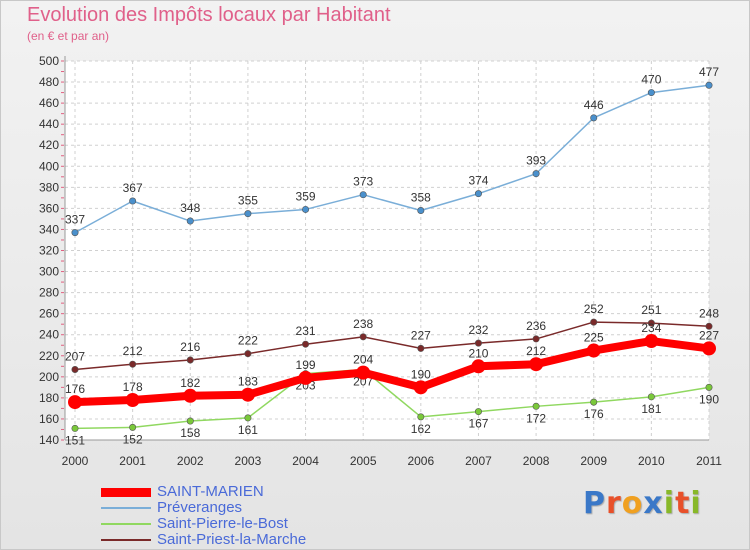  Describe the element at coordinates (232, 539) in the screenshot. I see `legend-label-saint-priest-la-marche: Saint-Priest-la-Marche` at that location.